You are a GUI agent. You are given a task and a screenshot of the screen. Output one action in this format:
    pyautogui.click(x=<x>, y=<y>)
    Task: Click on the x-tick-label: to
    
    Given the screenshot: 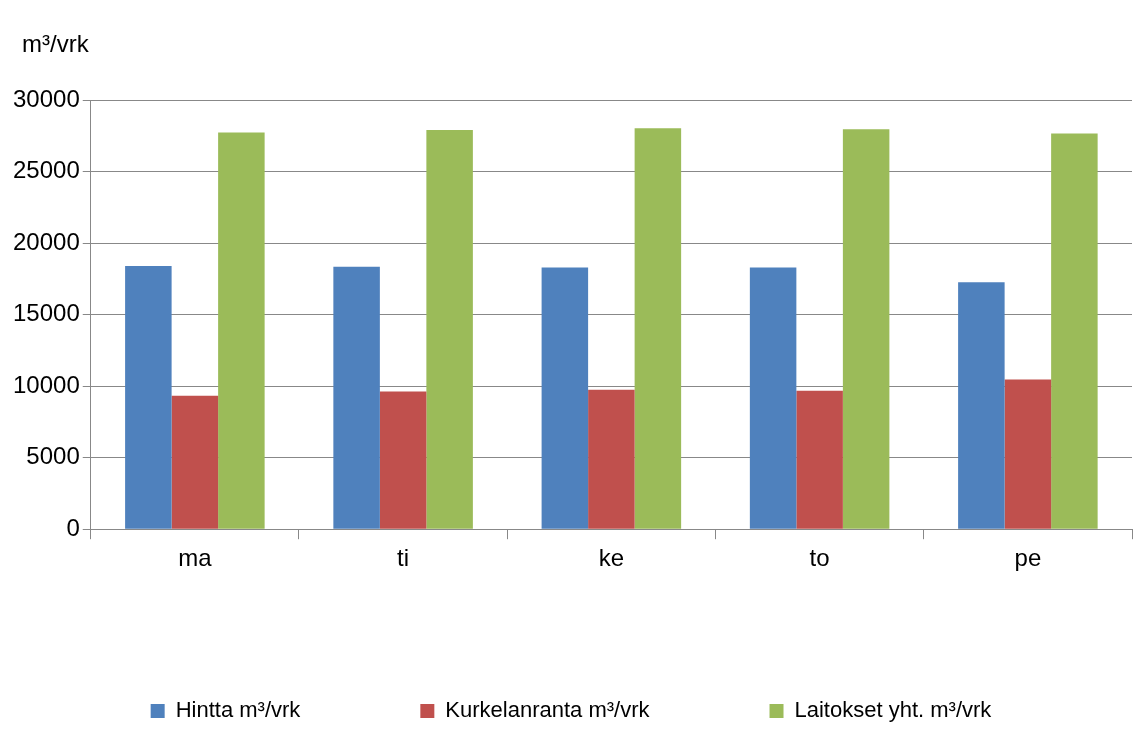 What is the action you would take?
    pyautogui.click(x=819, y=558)
    